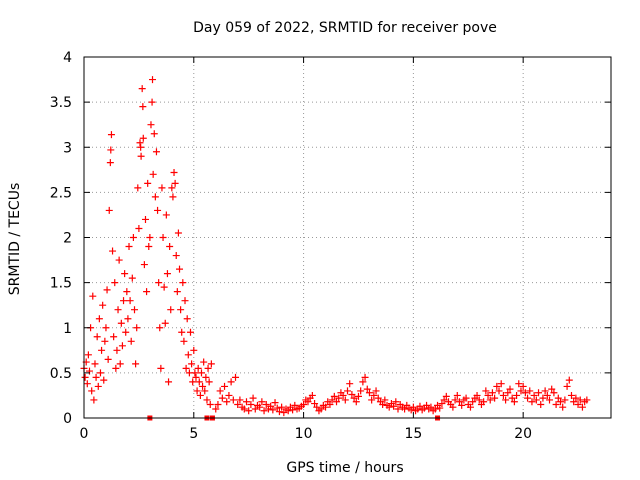 This screenshot has height=480, width=640. What do you see at coordinates (61, 374) in the screenshot?
I see `y-tick-label: 0.5` at bounding box center [61, 374].